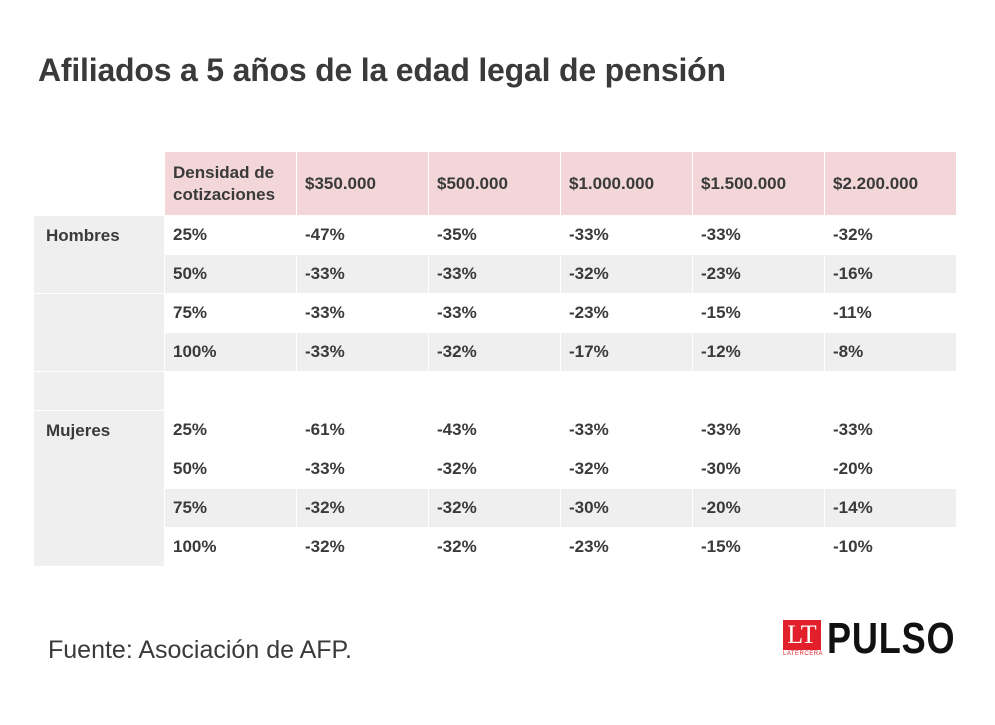 Image resolution: width=995 pixels, height=725 pixels. Describe the element at coordinates (891, 274) in the screenshot. I see `value-cell: -16%` at that location.